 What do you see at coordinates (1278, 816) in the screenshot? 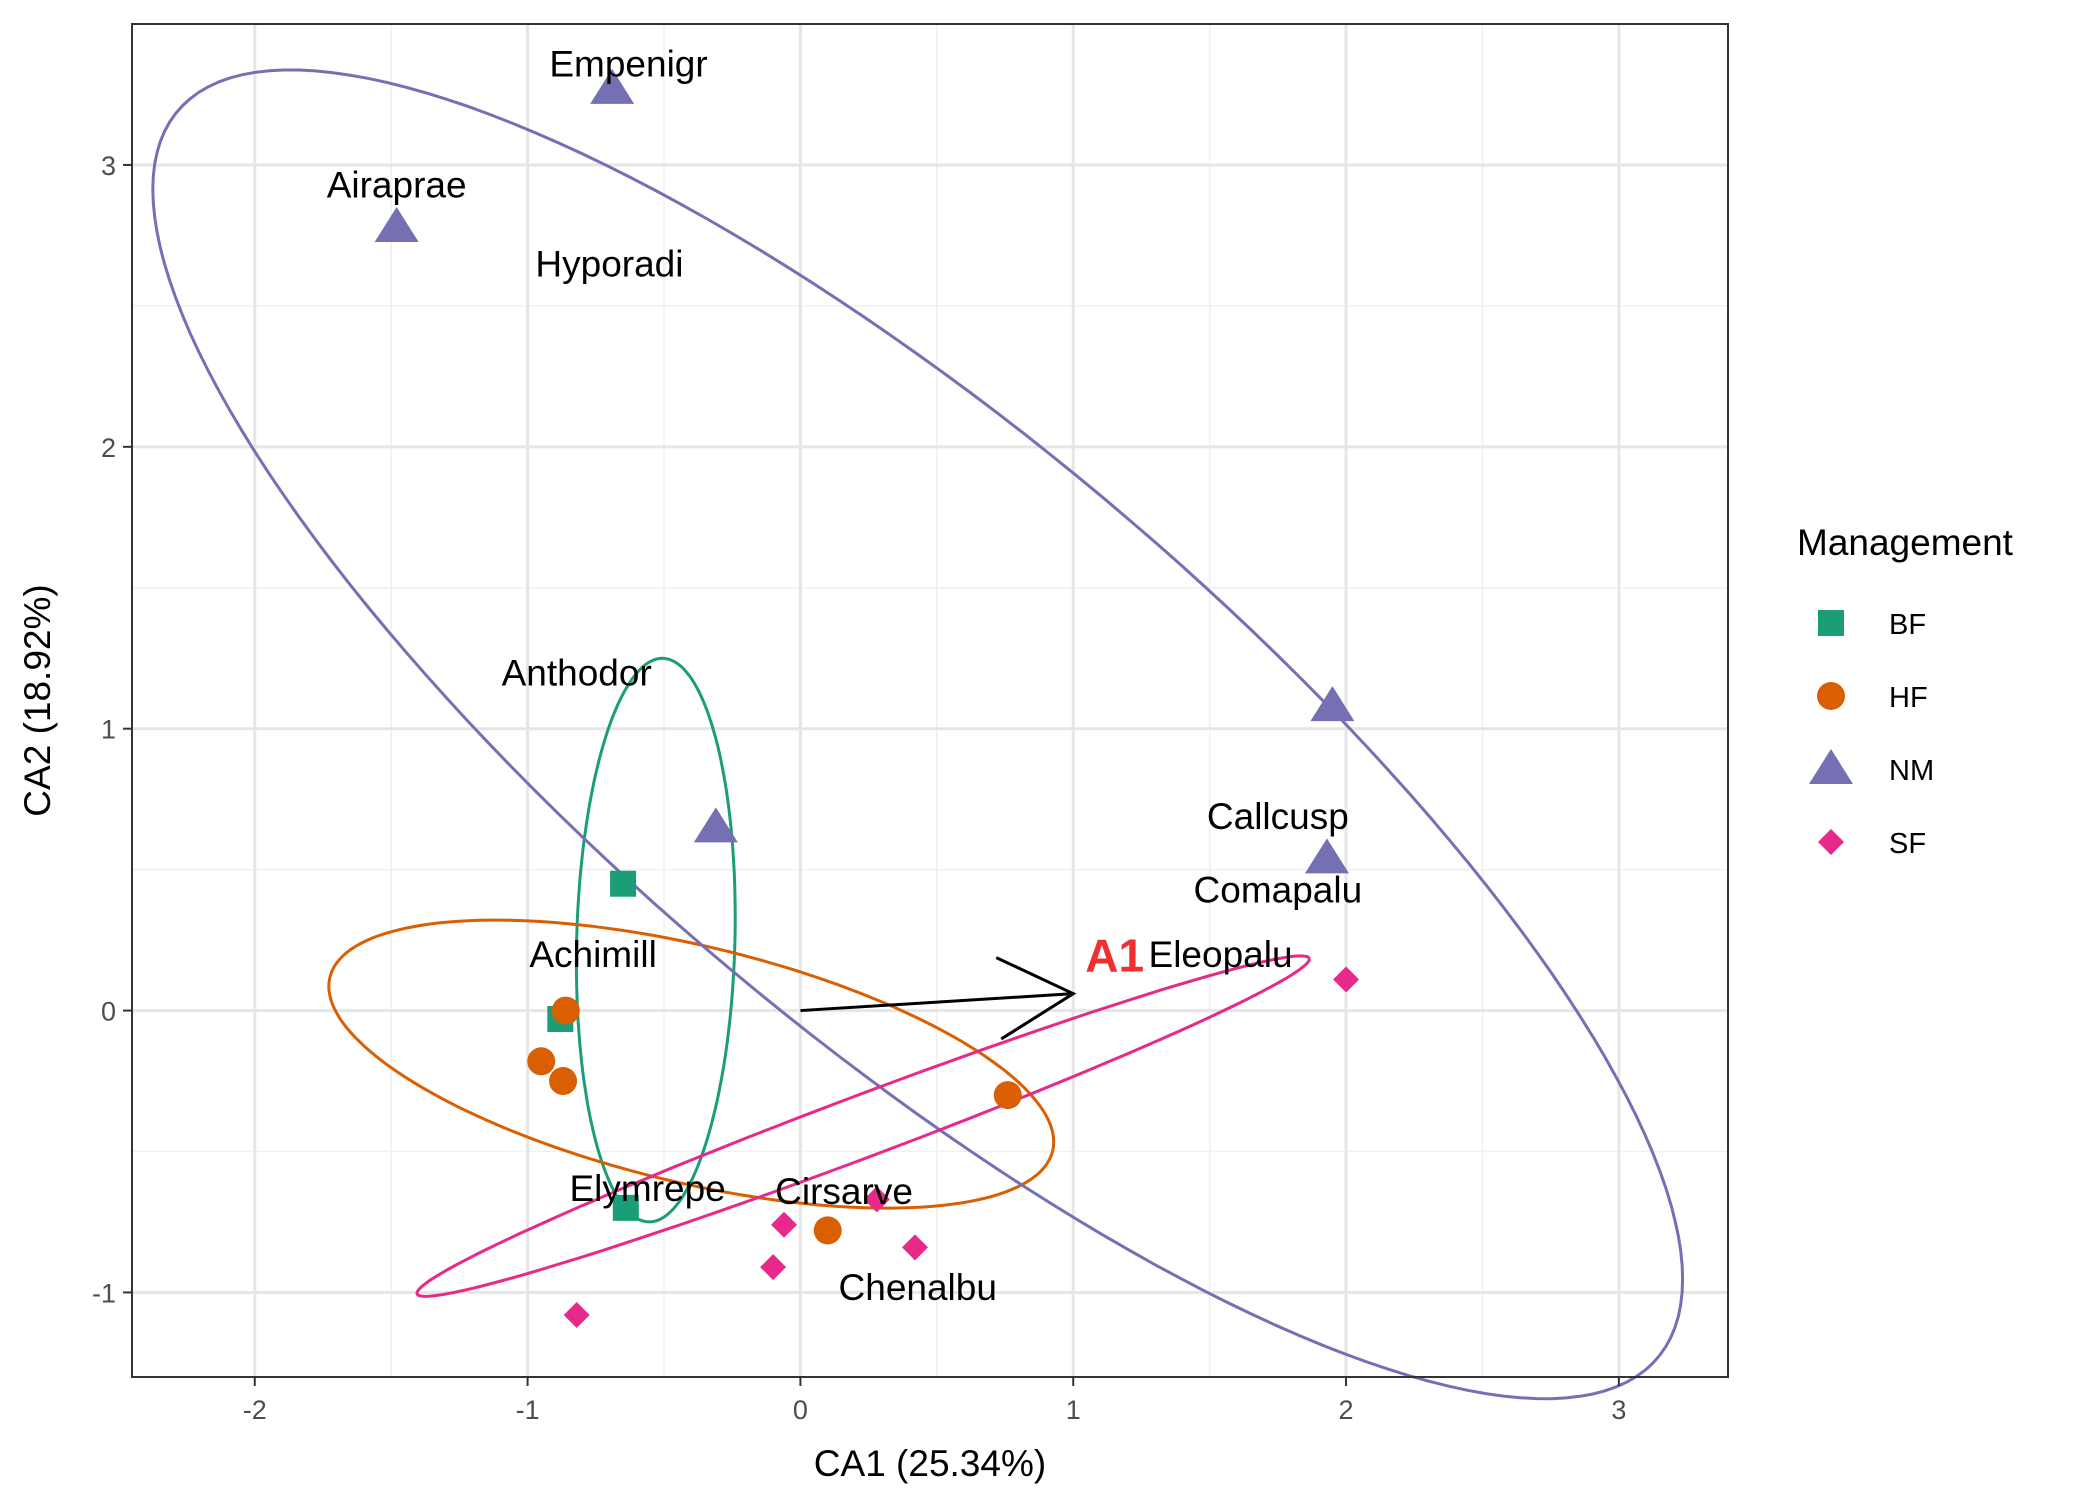
I see `species-label: Callcusp` at bounding box center [1278, 816].